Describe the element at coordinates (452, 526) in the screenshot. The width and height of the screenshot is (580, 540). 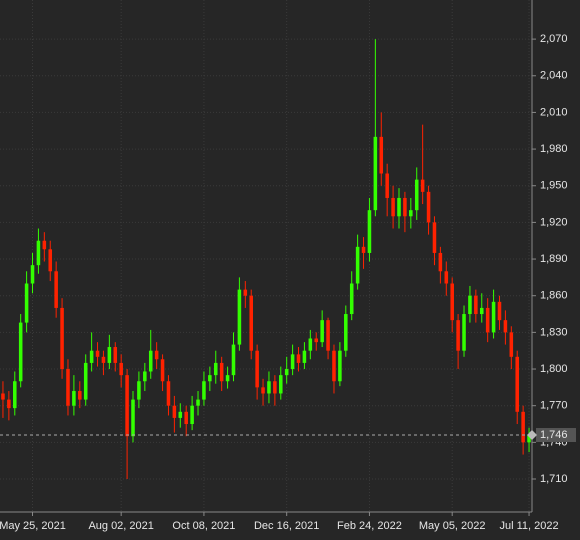
I see `x-tick-label: May 05, 2022` at that location.